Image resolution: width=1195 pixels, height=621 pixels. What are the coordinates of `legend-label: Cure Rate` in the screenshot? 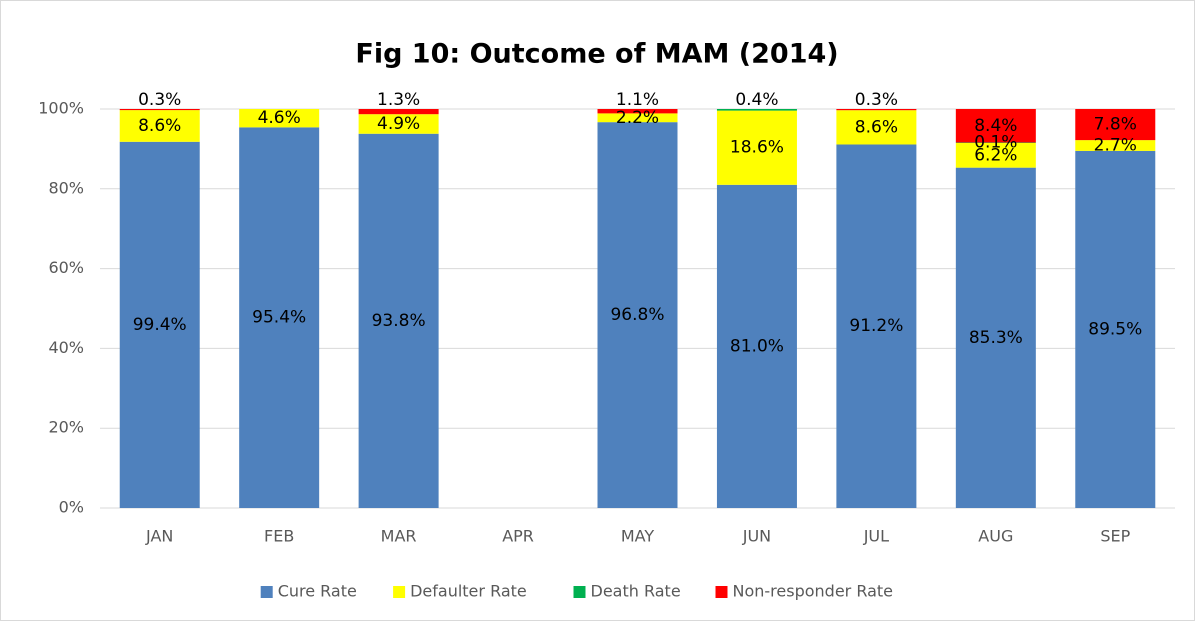 It's located at (317, 591).